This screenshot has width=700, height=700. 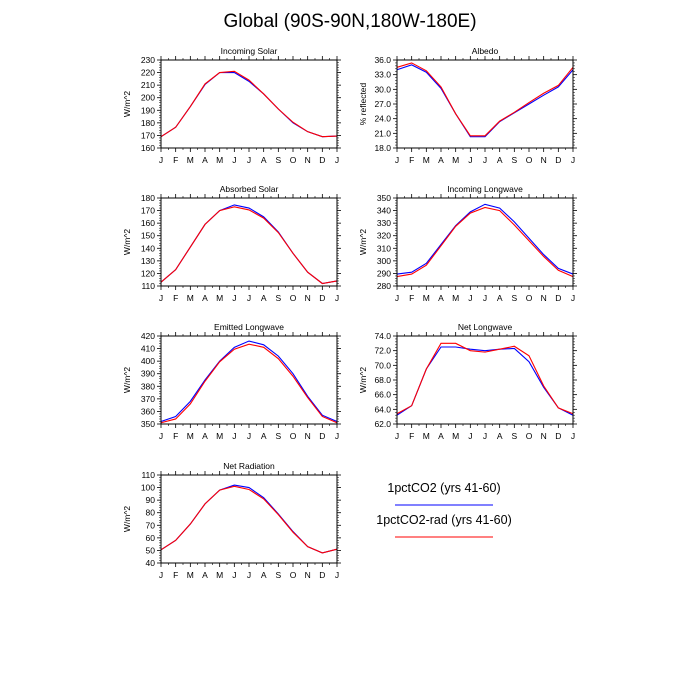 What do you see at coordinates (151, 525) in the screenshot?
I see `y-tick-label: 70` at bounding box center [151, 525].